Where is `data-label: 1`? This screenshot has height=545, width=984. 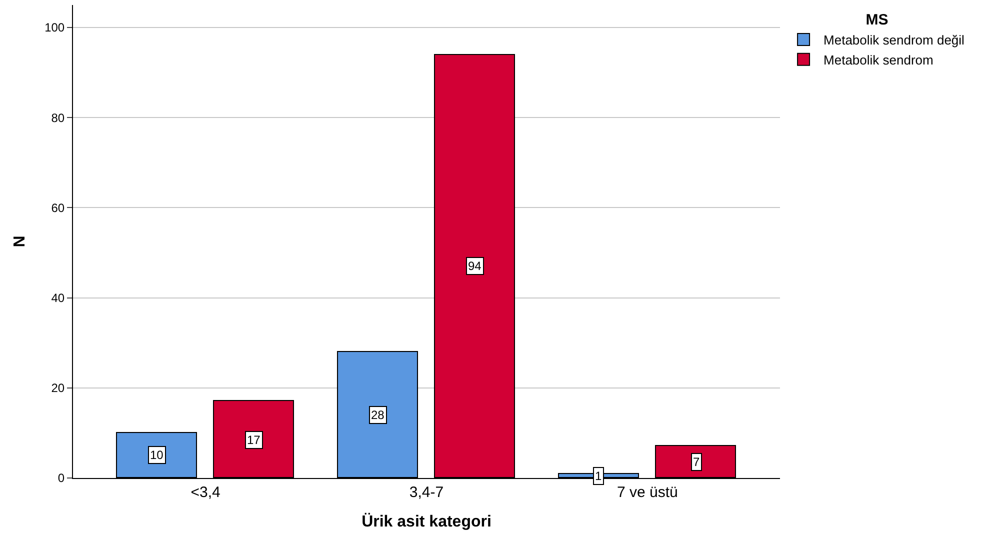 data-label: 1 is located at coordinates (598, 476).